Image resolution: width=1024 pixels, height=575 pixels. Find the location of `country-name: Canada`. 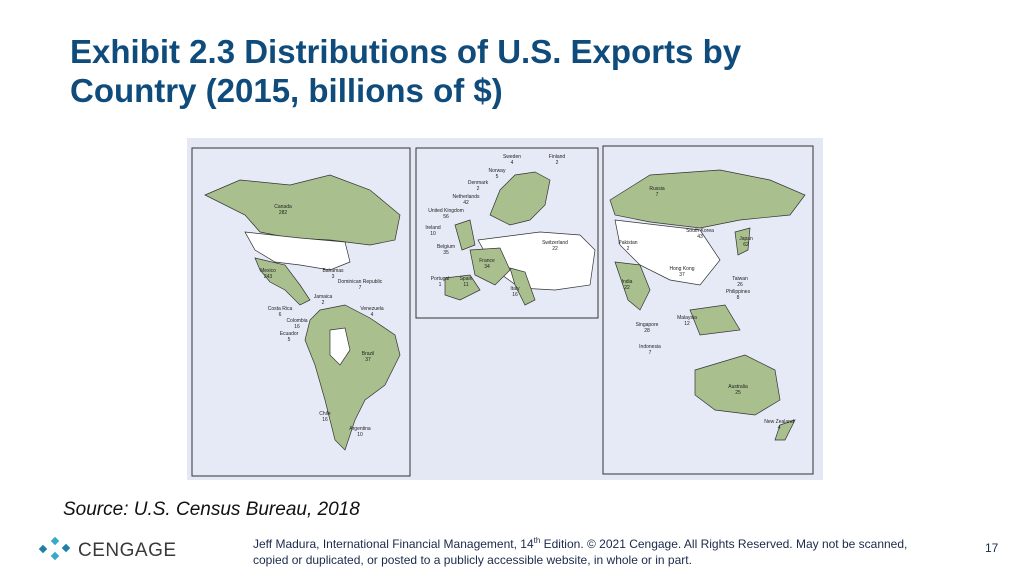

country-name: Canada is located at coordinates (283, 207).